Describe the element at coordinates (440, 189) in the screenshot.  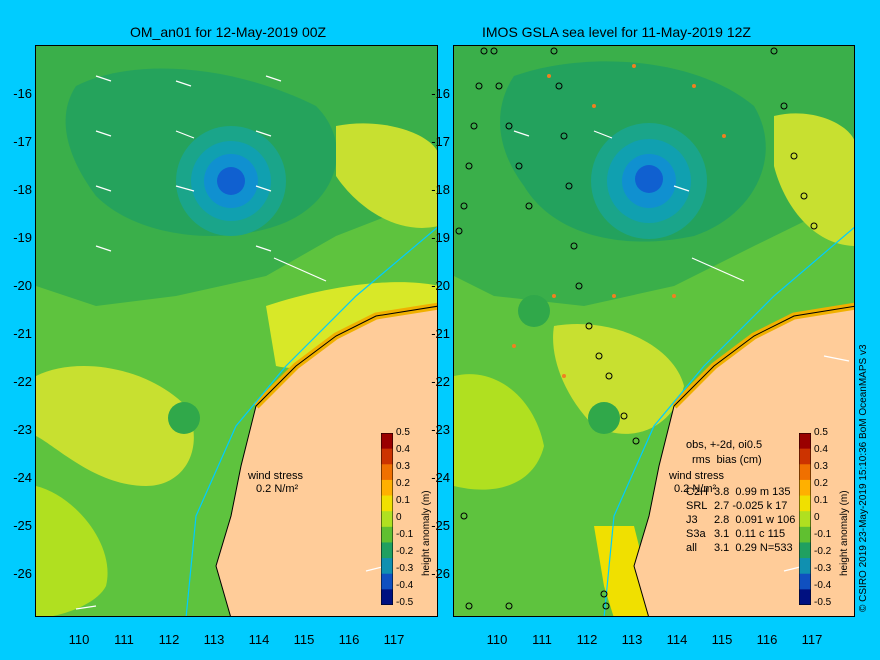
I see `y-tick-label-right: -18` at that location.